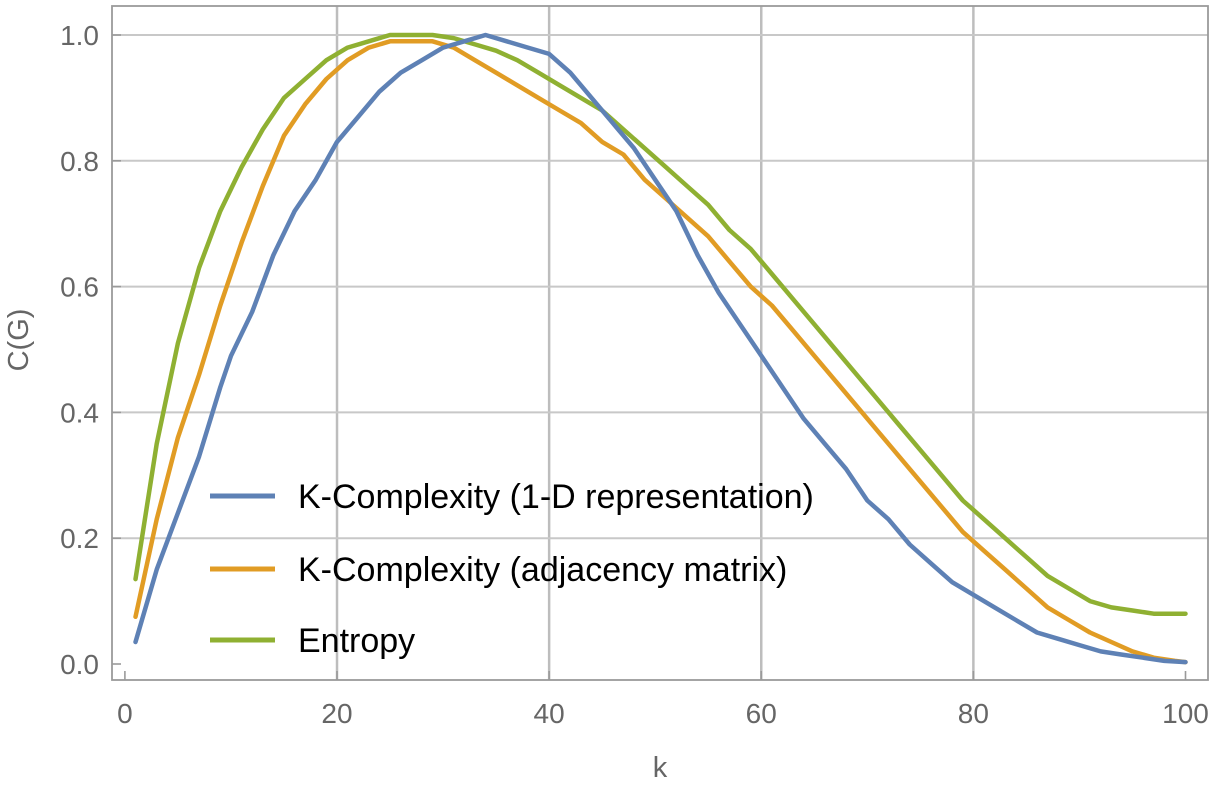  Describe the element at coordinates (761, 713) in the screenshot. I see `x-tick-label: 60` at that location.